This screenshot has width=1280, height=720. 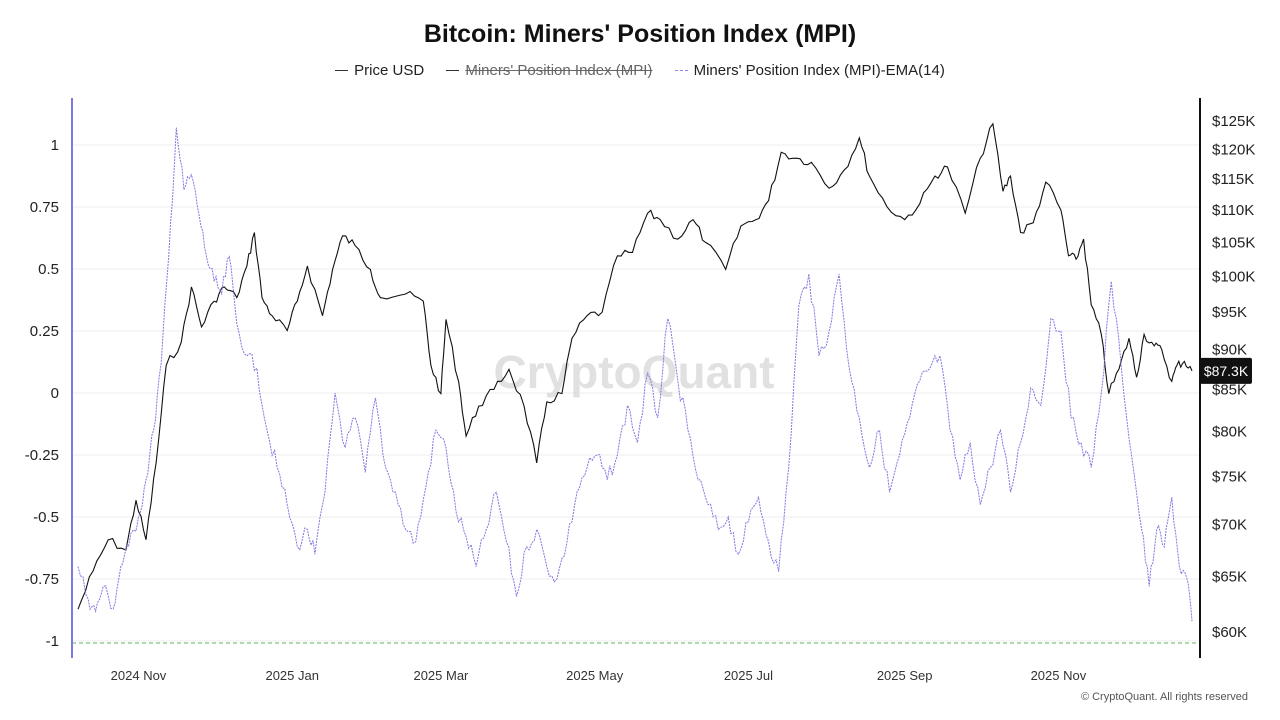 I want to click on legend-item-mpi: Miners' Position Index (MPI), so click(x=549, y=70).